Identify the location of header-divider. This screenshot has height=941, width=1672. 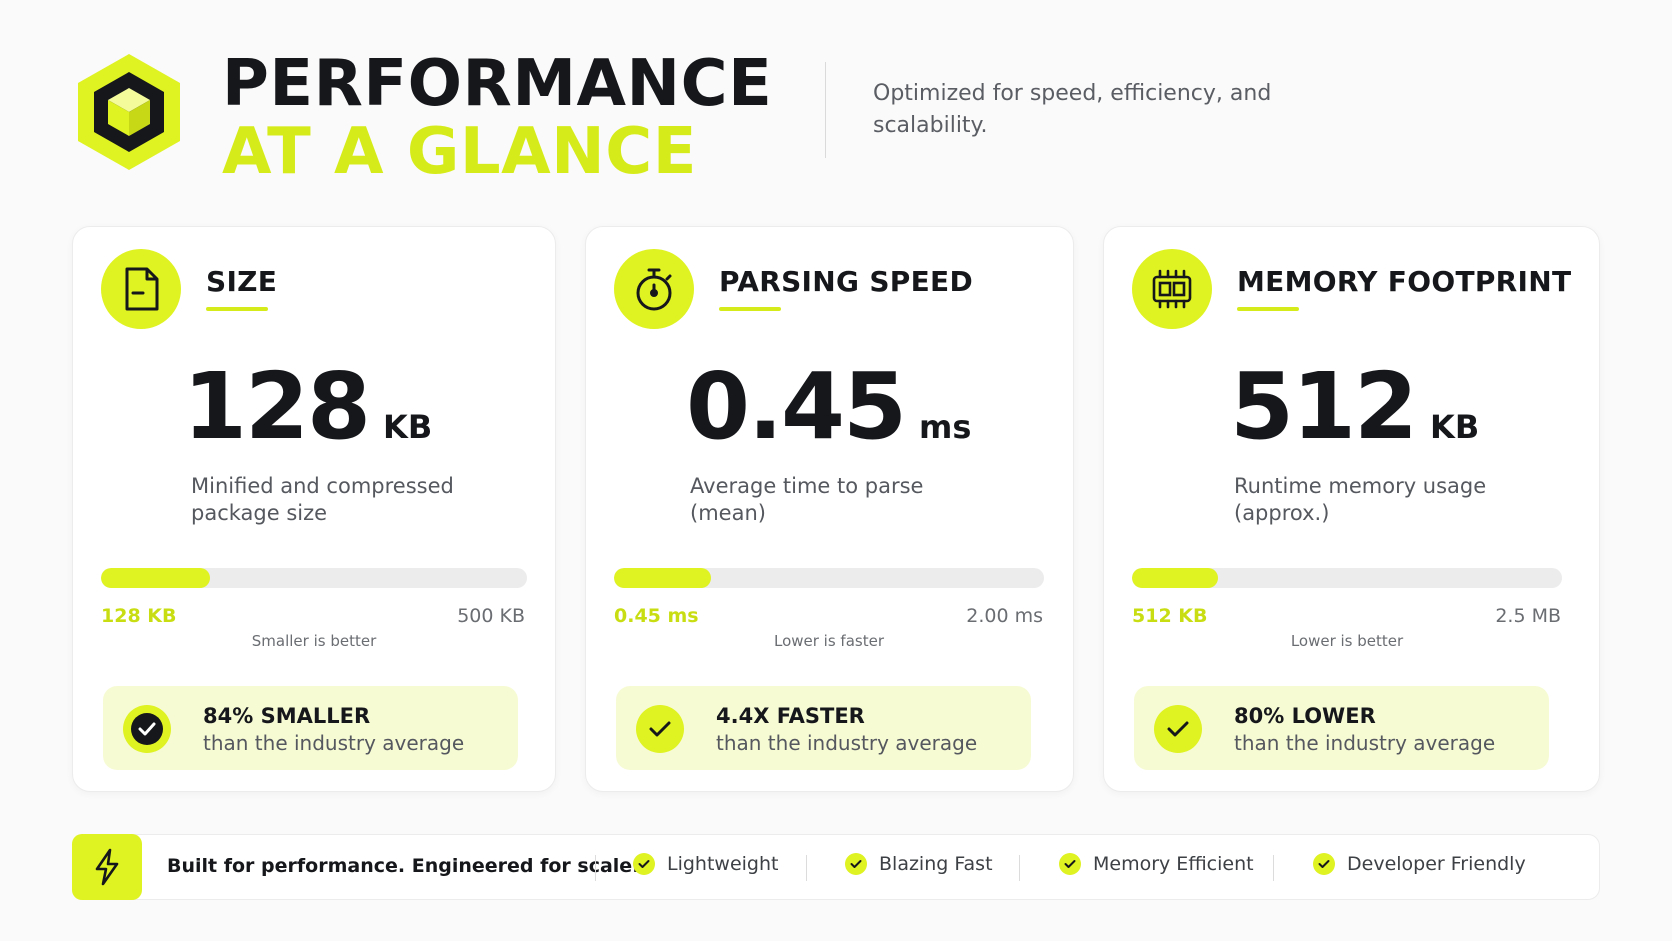
(825, 110).